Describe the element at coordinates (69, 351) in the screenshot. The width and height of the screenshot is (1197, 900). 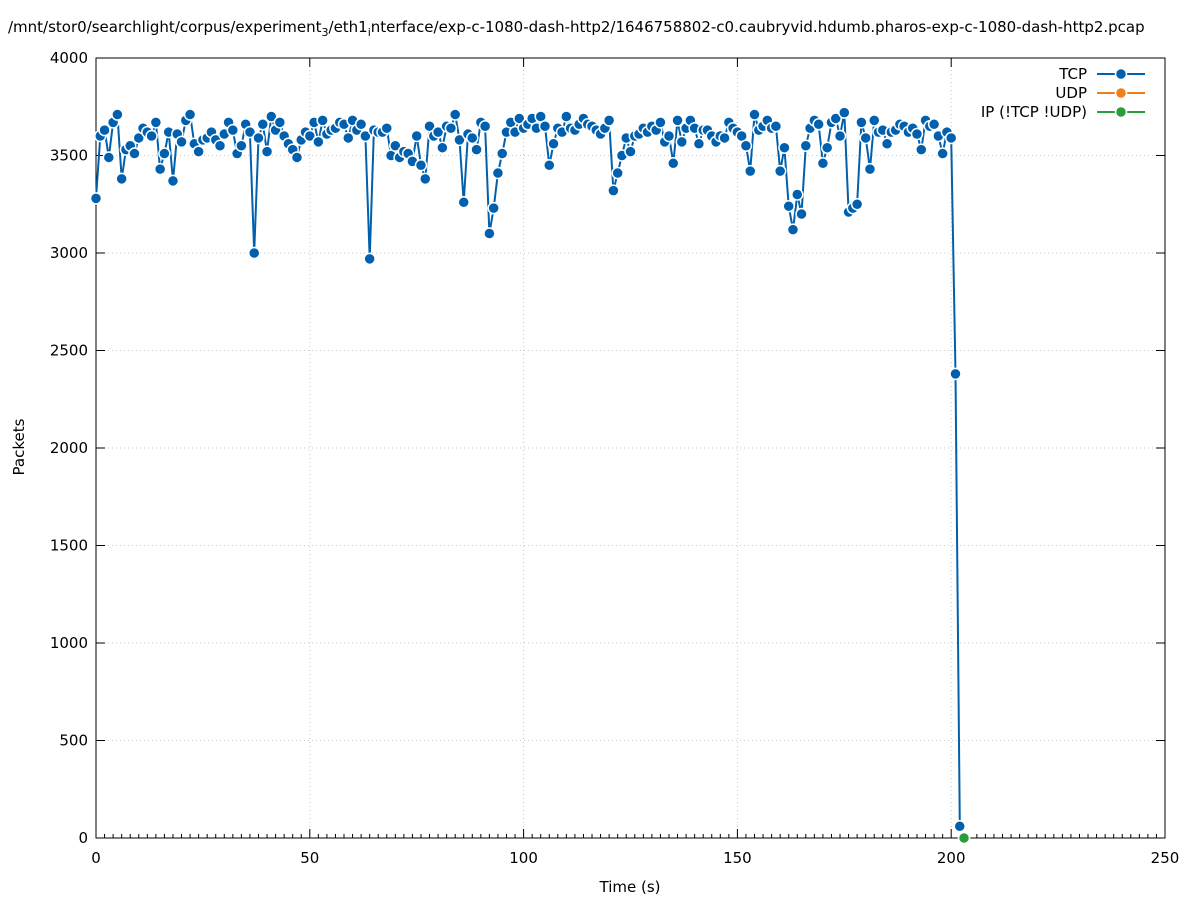
I see `y-tick-label: 2500` at that location.